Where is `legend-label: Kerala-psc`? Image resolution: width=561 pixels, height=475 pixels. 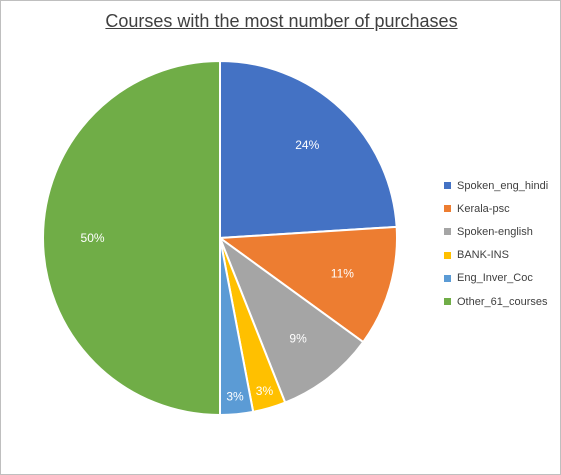 legend-label: Kerala-psc is located at coordinates (483, 208).